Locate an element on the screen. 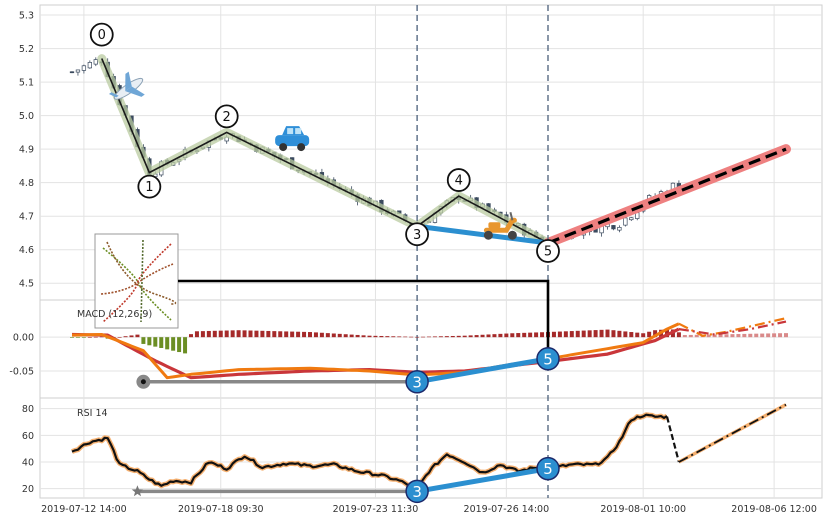  rsi-divergence-line is located at coordinates (482, 480).